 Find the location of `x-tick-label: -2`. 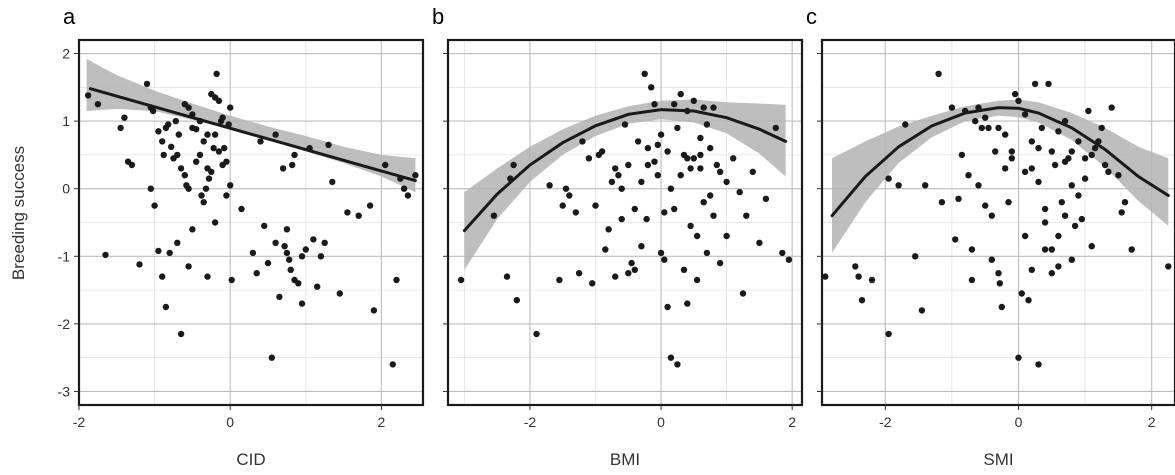

x-tick-label: -2 is located at coordinates (530, 422).